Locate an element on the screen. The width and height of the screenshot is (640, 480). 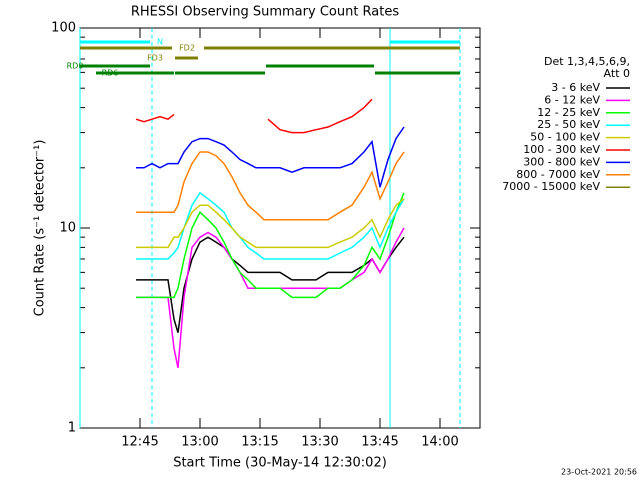
x-tick-label: 12:45 is located at coordinates (139, 442).